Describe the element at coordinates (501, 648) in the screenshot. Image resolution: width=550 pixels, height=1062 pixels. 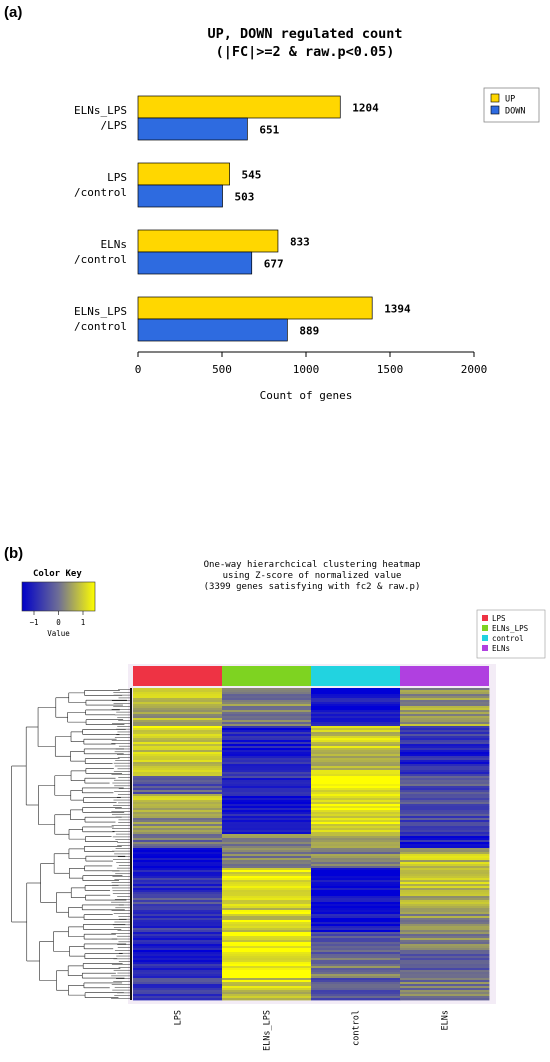
I see `group-legend-label: ELNs` at that location.